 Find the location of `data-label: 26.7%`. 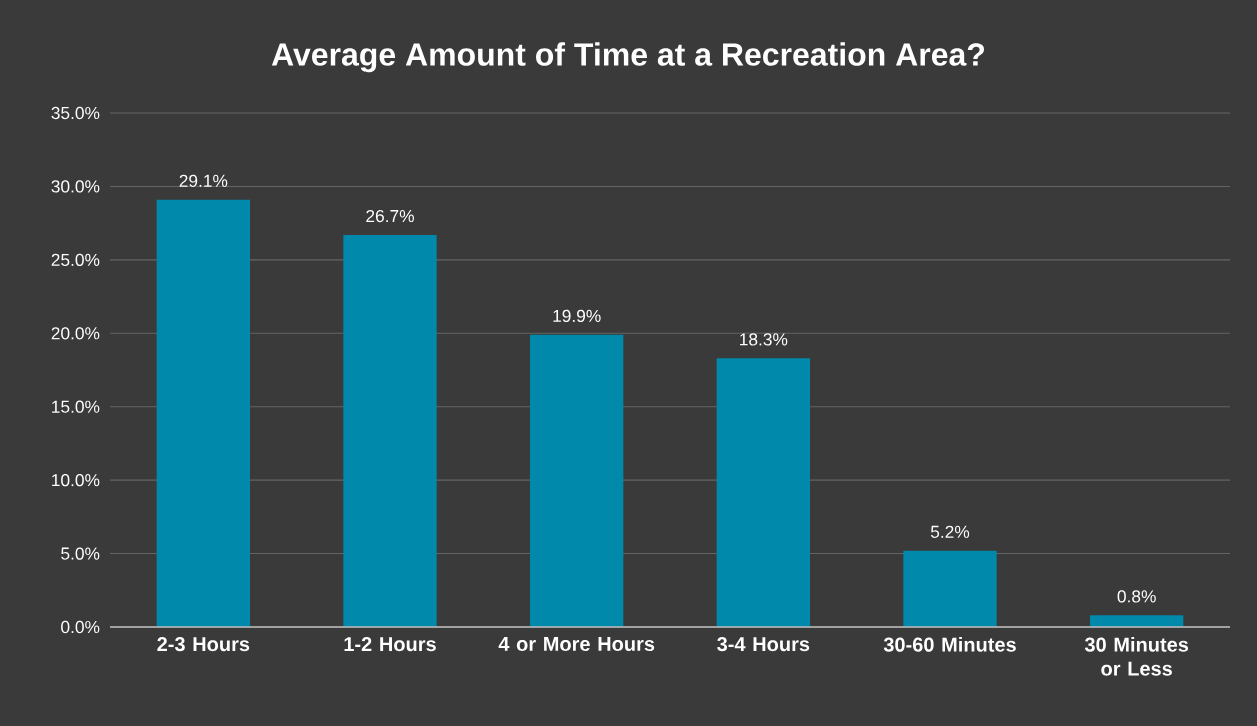

data-label: 26.7% is located at coordinates (390, 216).